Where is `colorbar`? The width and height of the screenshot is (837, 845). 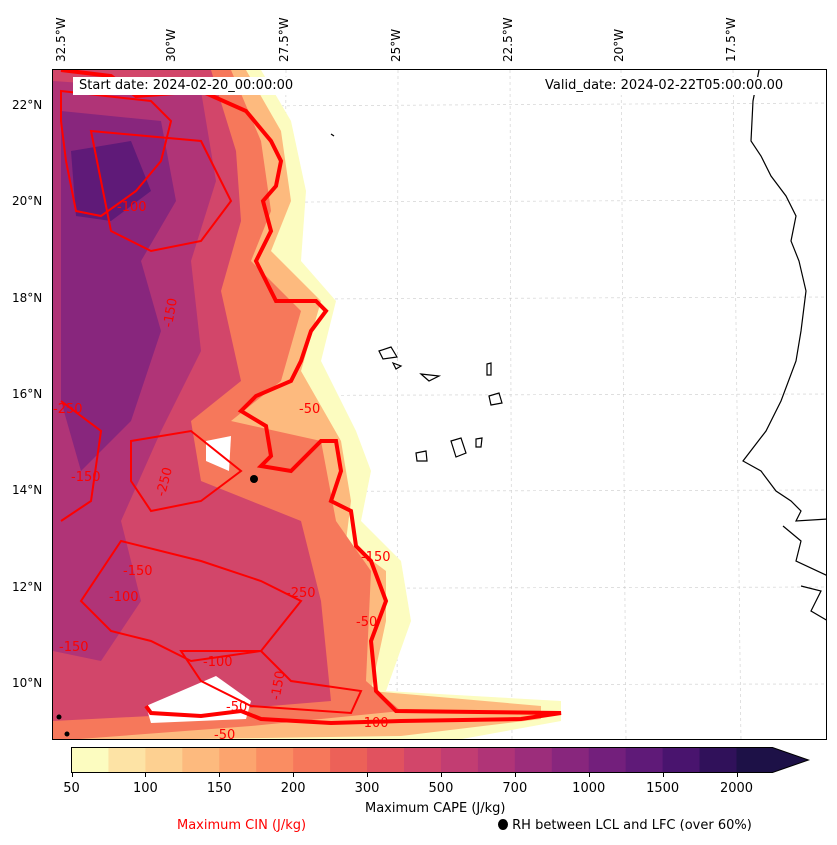 colorbar is located at coordinates (441, 760).